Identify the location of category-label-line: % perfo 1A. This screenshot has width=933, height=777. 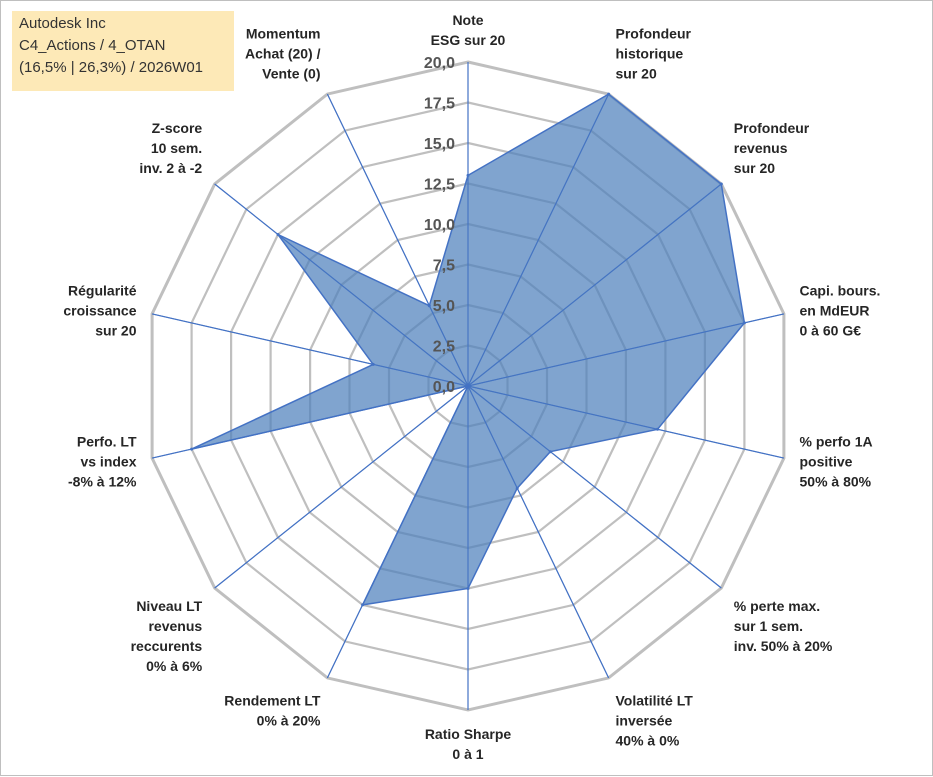
(836, 442).